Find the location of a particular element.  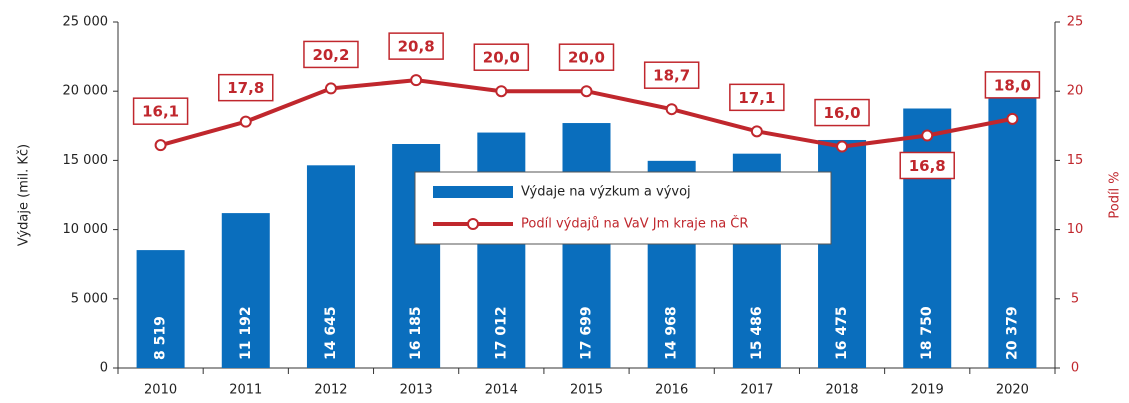

line-value-label: 18,7 is located at coordinates (671, 76).